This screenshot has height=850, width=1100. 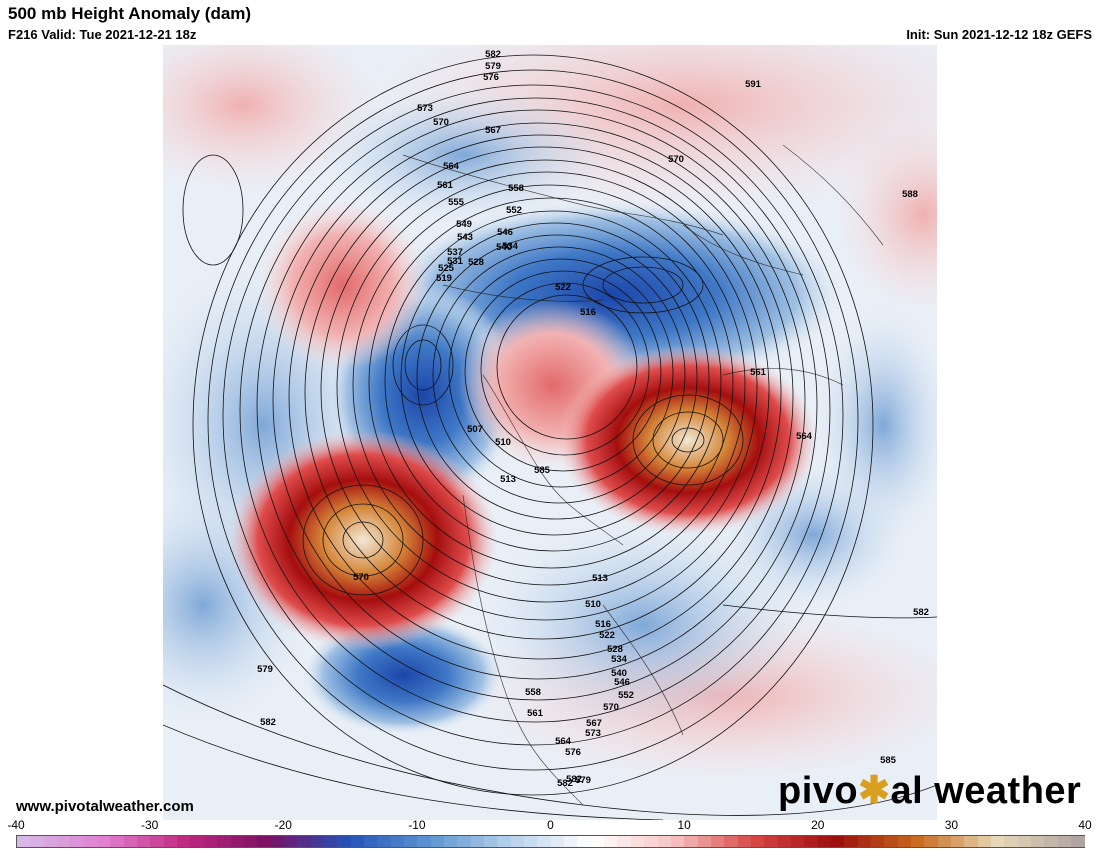 What do you see at coordinates (563, 287) in the screenshot?
I see `contour-label: 522` at bounding box center [563, 287].